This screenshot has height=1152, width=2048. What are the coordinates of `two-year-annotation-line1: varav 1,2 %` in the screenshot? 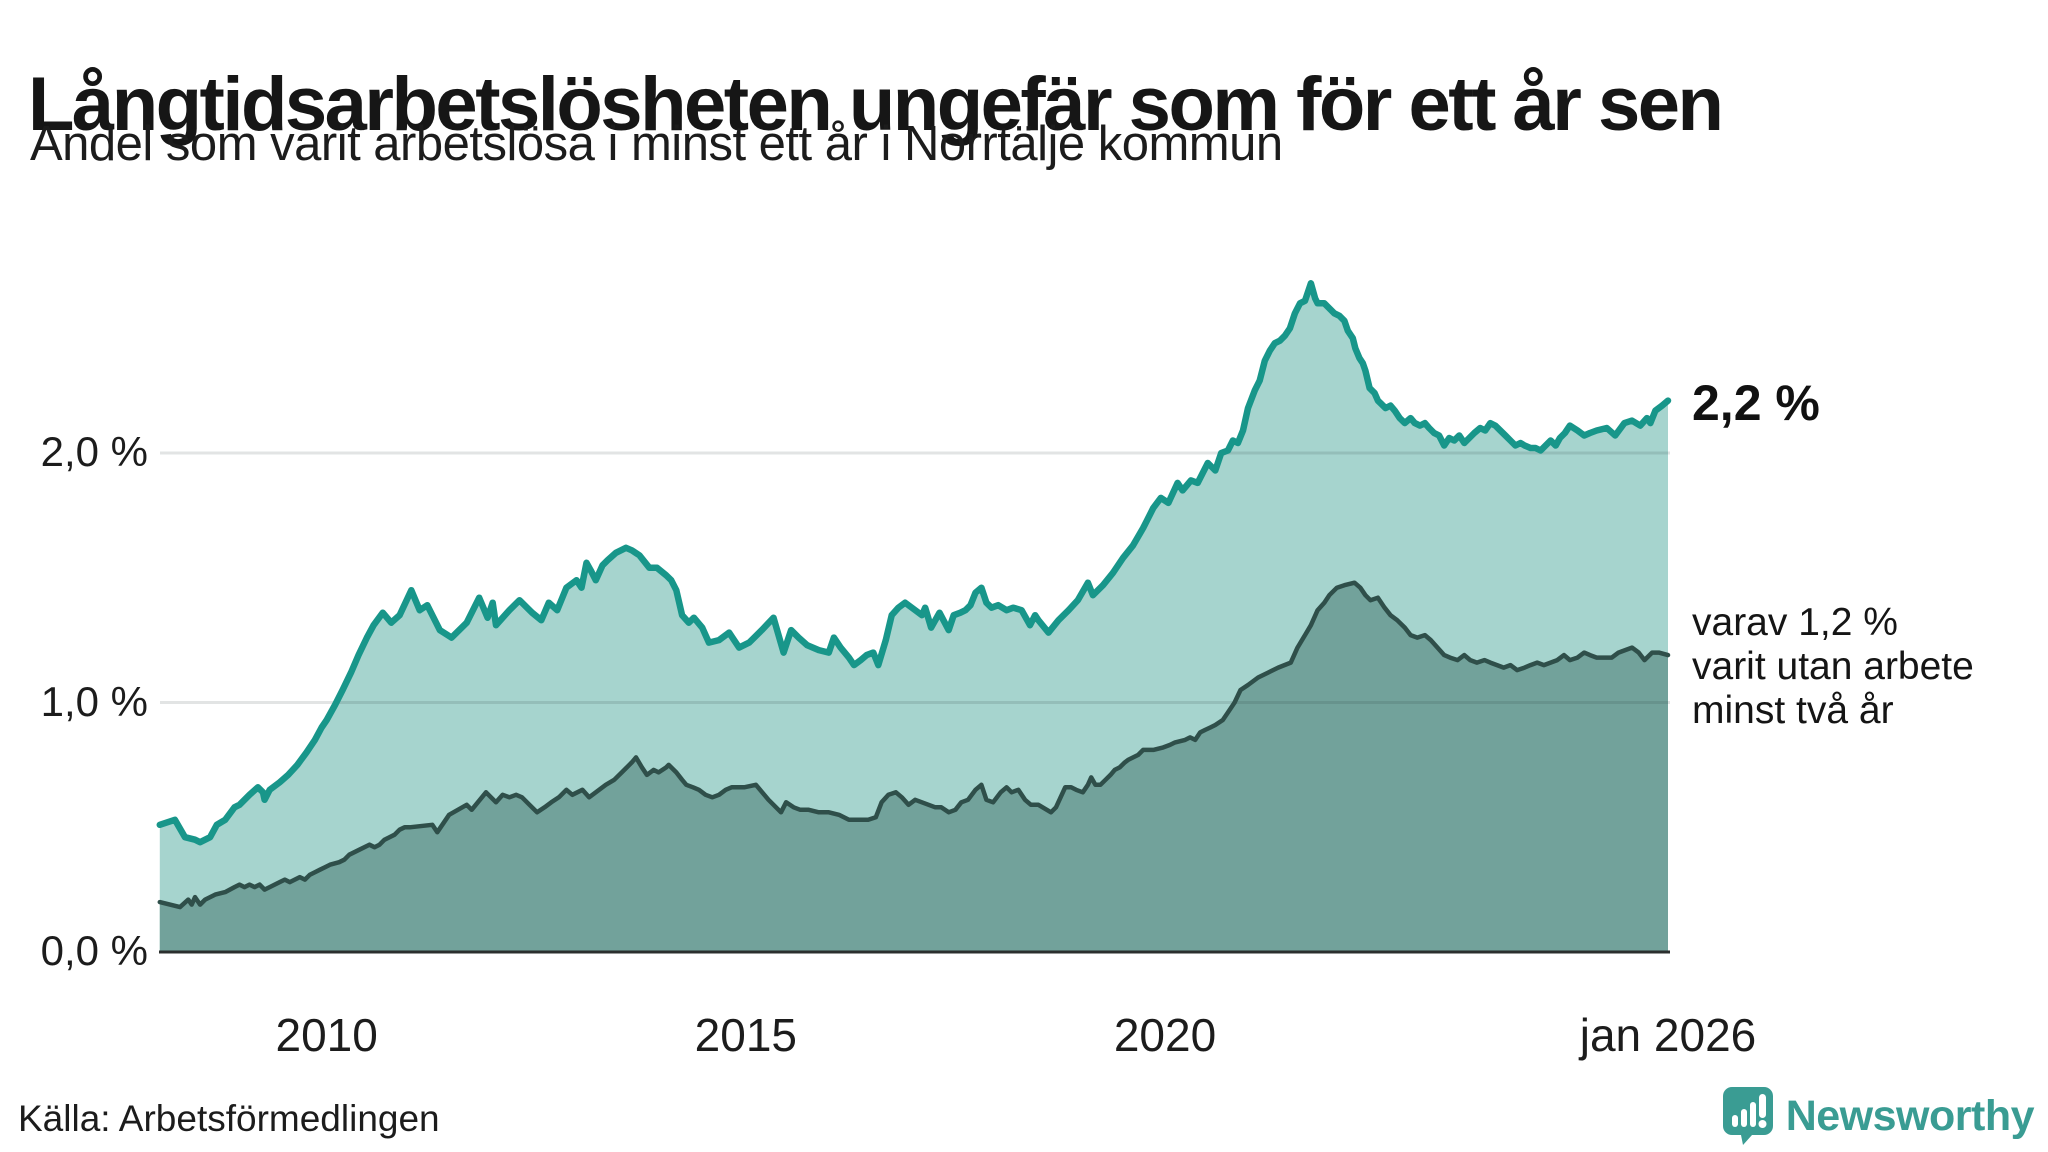 It's located at (1795, 622).